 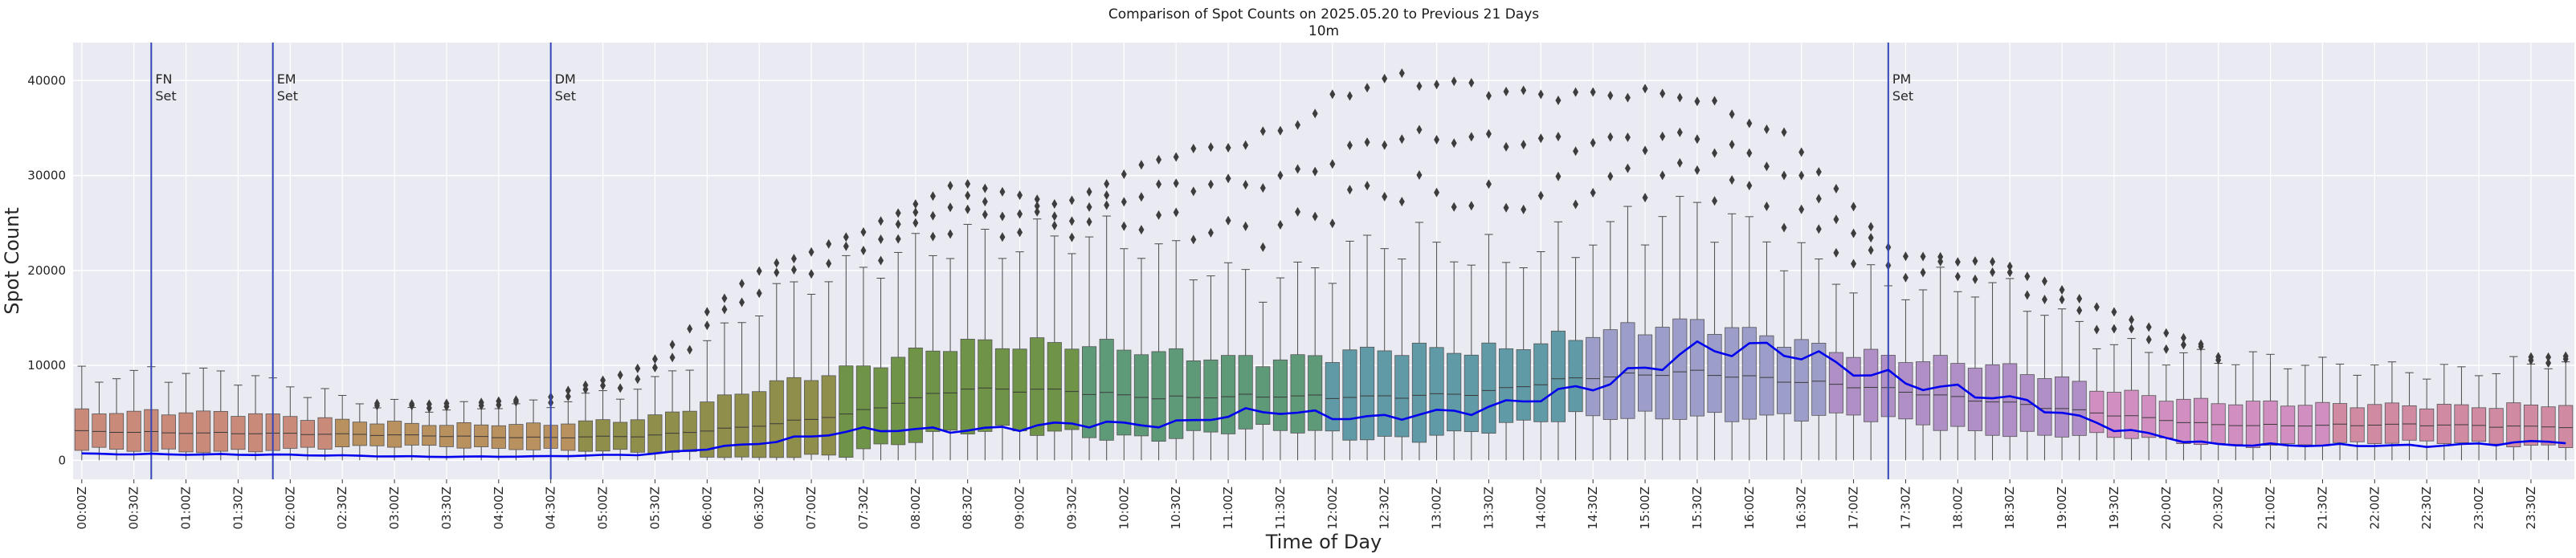 I want to click on x-tick-label: 10:30Z, so click(x=1176, y=508).